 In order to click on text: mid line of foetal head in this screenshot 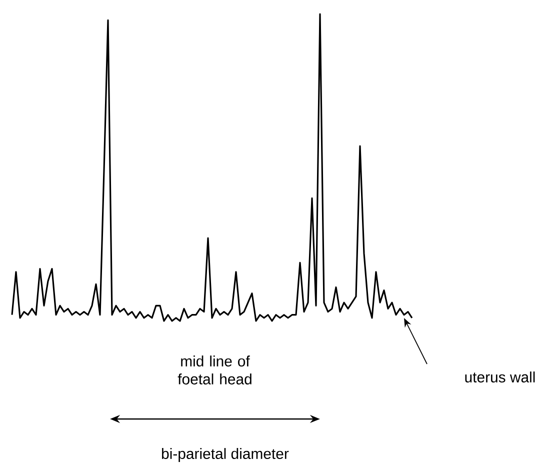, I will do `click(215, 370)`.